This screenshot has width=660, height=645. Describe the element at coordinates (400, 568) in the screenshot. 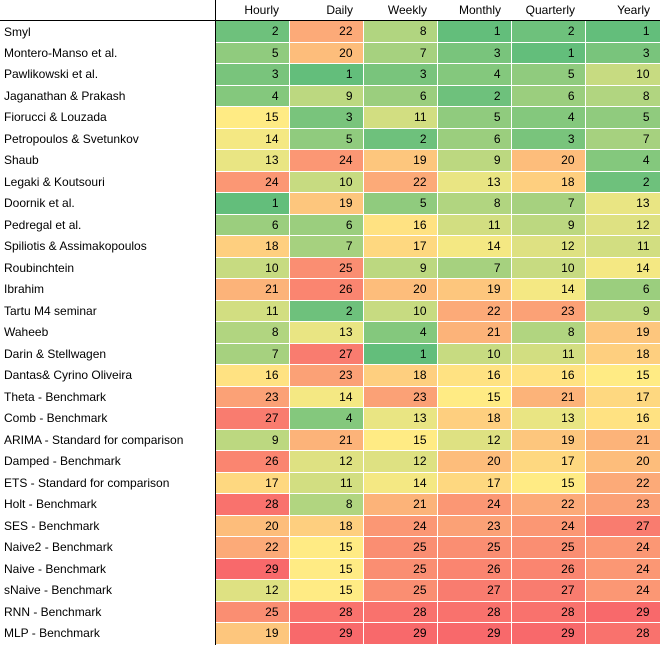

I see `rank-cell: 25` at that location.